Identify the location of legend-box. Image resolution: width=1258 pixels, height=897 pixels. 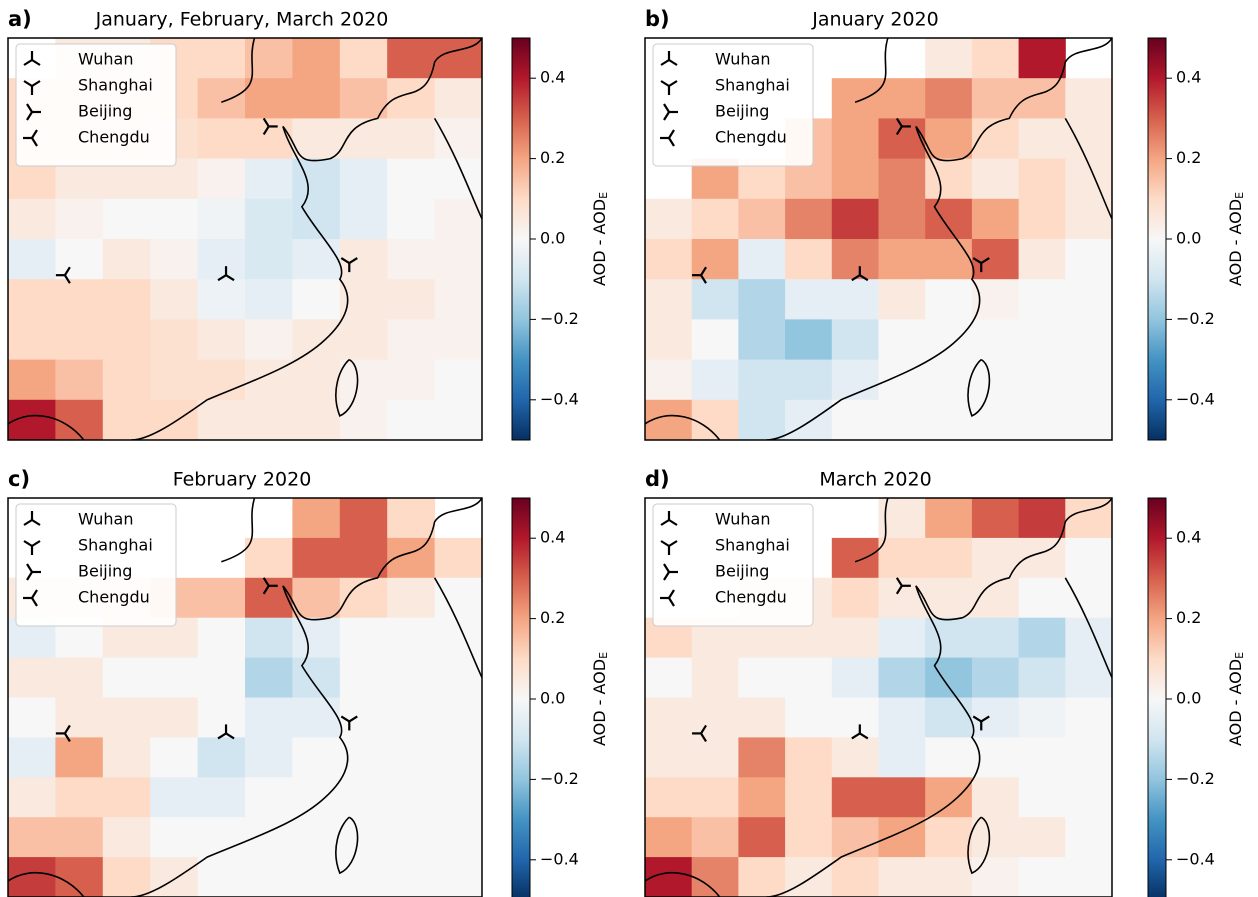
(733, 105).